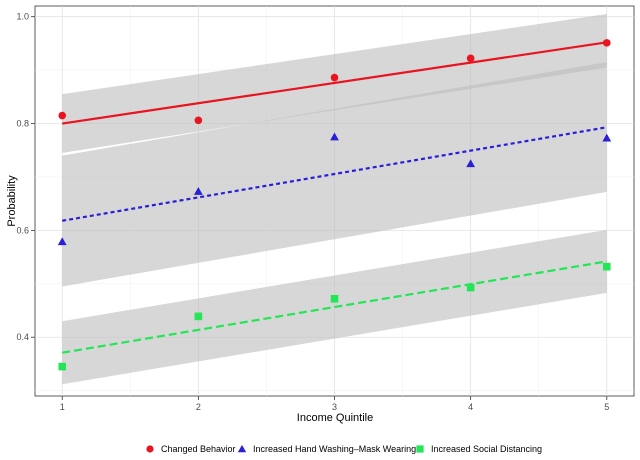 This screenshot has height=460, width=640. Describe the element at coordinates (22, 17) in the screenshot. I see `y-tick-label: 1.0` at that location.